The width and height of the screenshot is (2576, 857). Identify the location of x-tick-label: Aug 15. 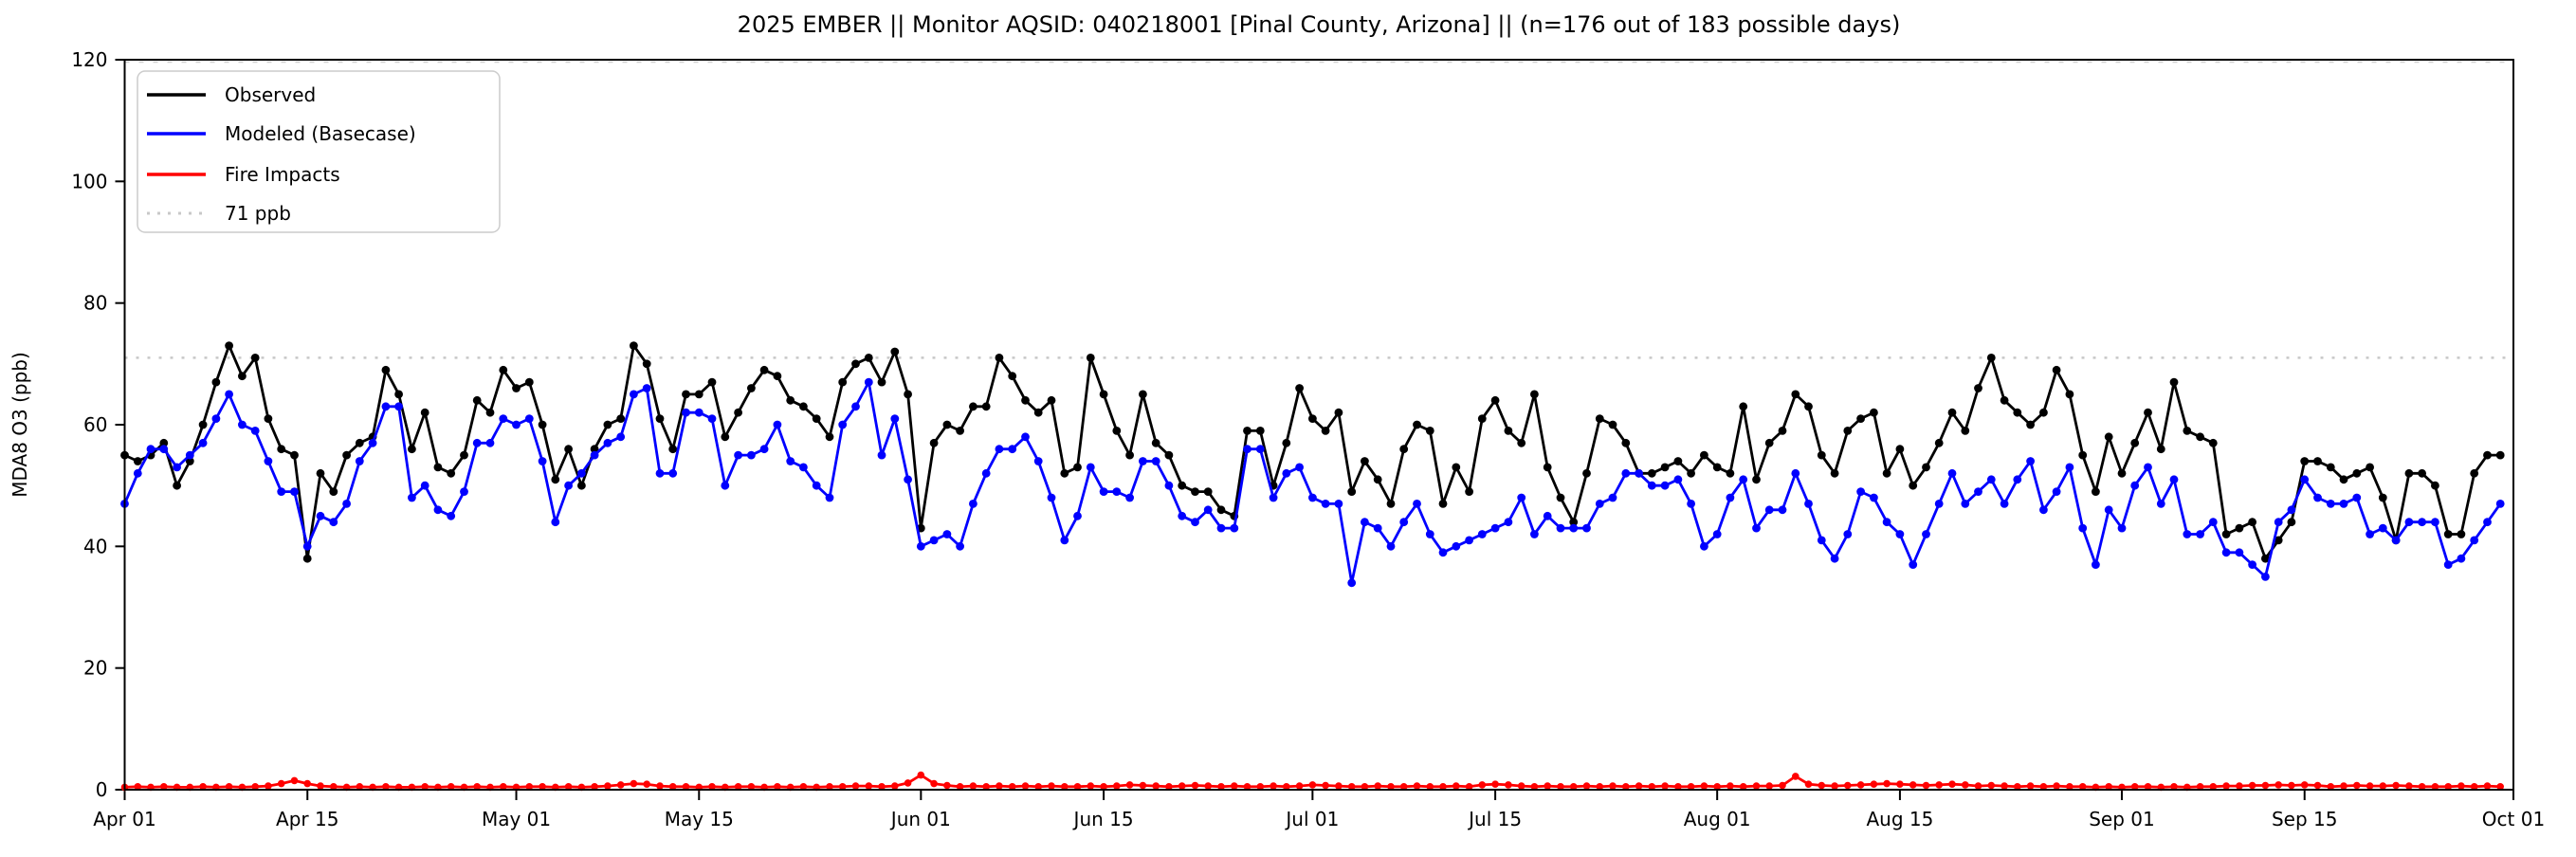
(1899, 819).